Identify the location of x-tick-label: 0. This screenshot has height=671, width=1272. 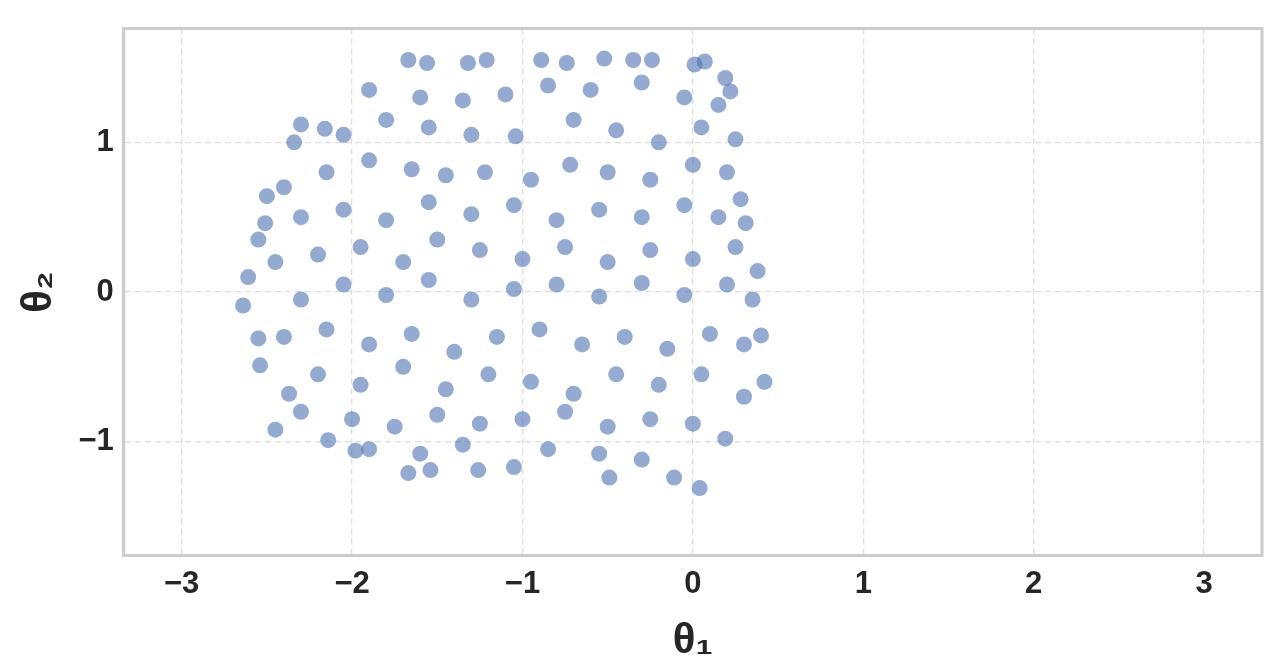
(693, 582).